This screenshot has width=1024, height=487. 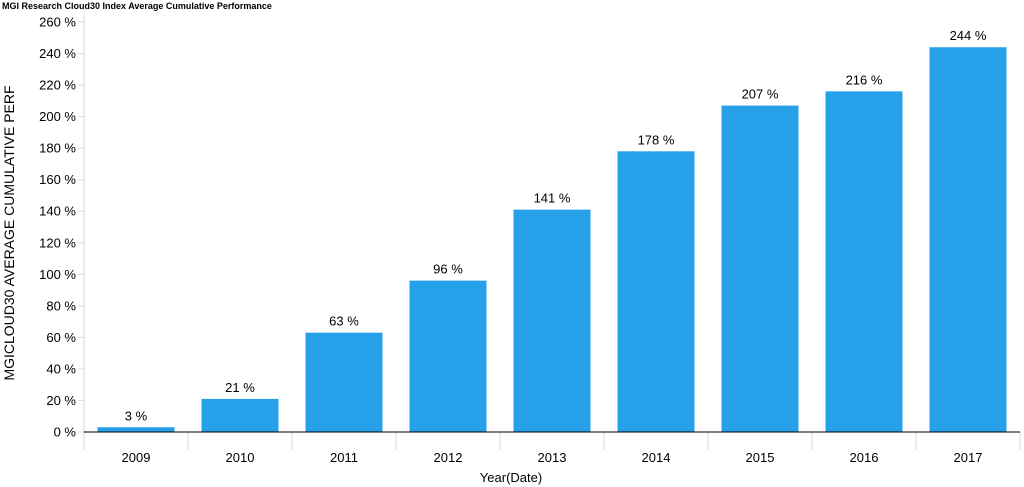 I want to click on y-tick-label: 40 %, so click(x=61, y=368).